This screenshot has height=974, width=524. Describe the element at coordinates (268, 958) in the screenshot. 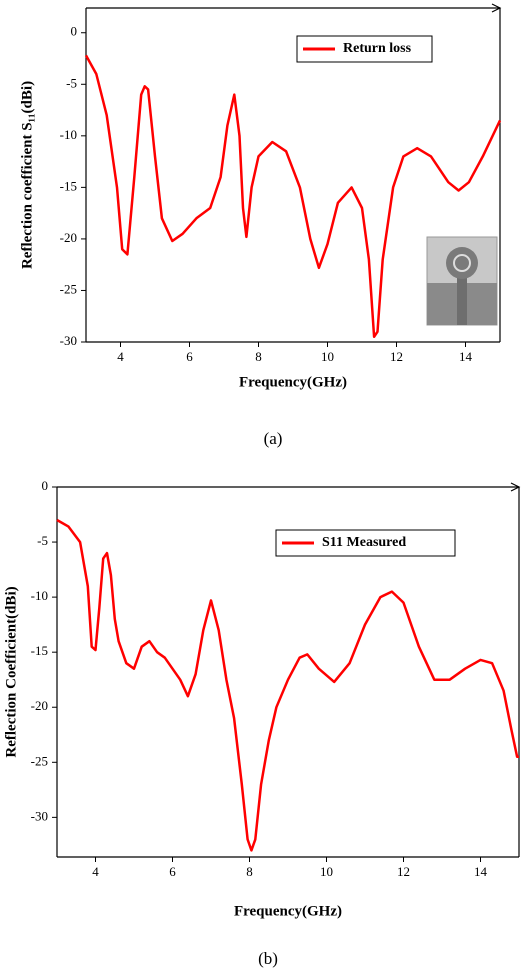

I see `caption: (b)` at that location.